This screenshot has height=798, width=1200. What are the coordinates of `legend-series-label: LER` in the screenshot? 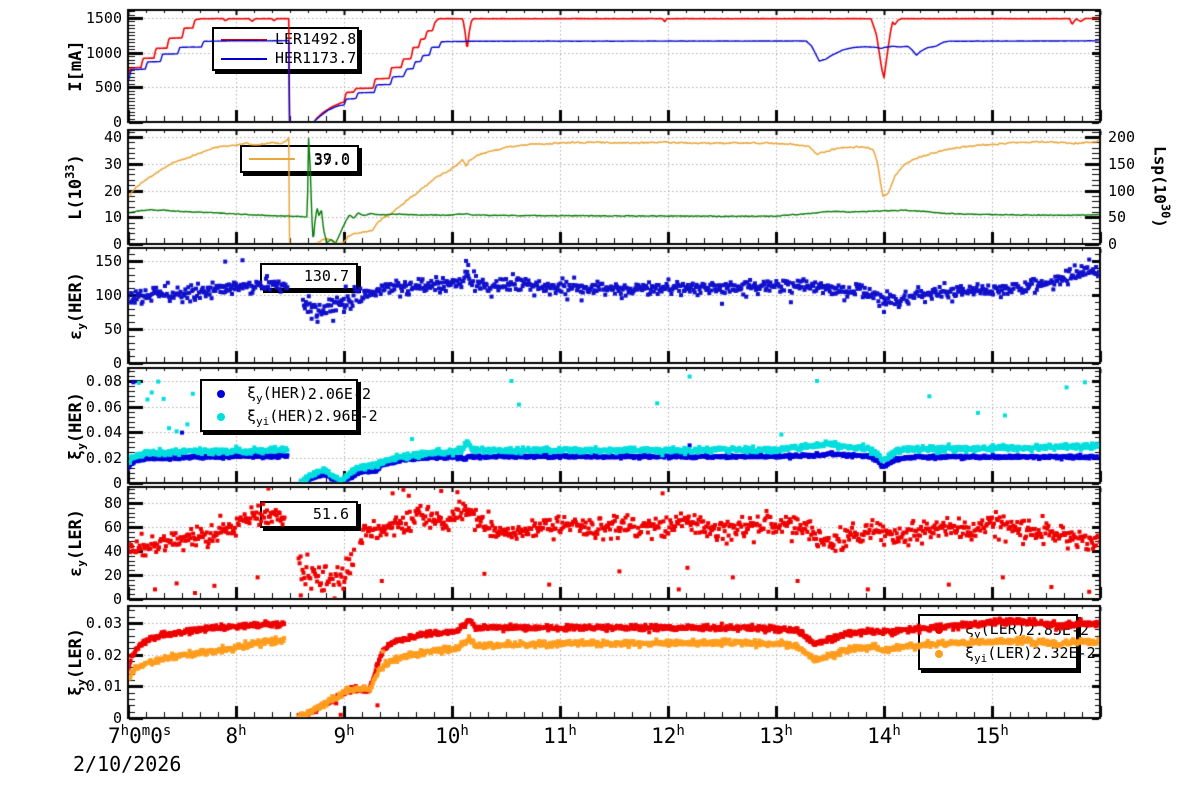 It's located at (288, 39).